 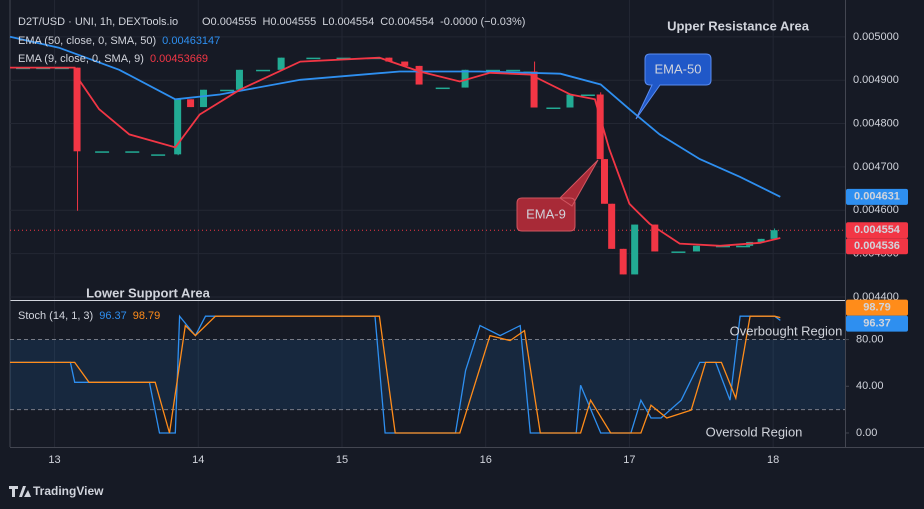 What do you see at coordinates (876, 80) in the screenshot?
I see `y-tick-label: 0.004900` at bounding box center [876, 80].